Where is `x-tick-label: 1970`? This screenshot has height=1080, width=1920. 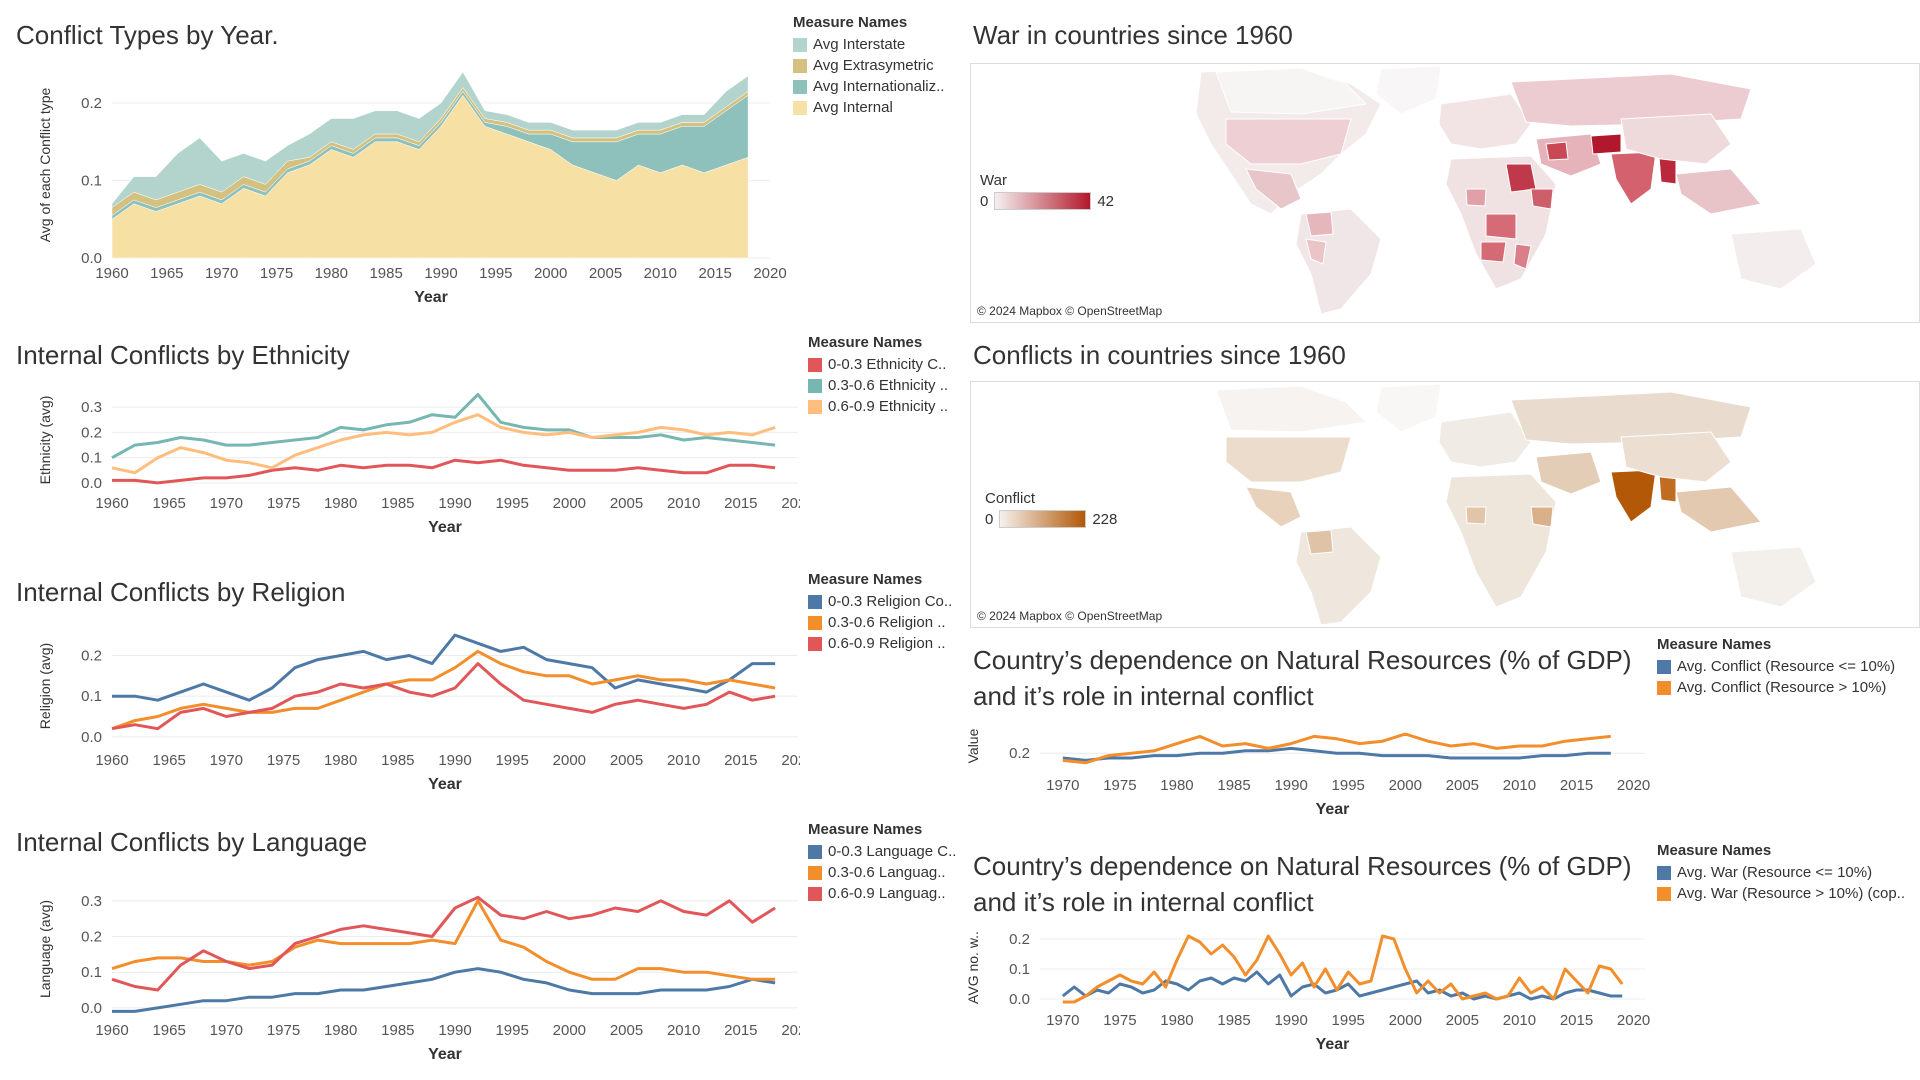 x-tick-label: 1970 is located at coordinates (221, 273).